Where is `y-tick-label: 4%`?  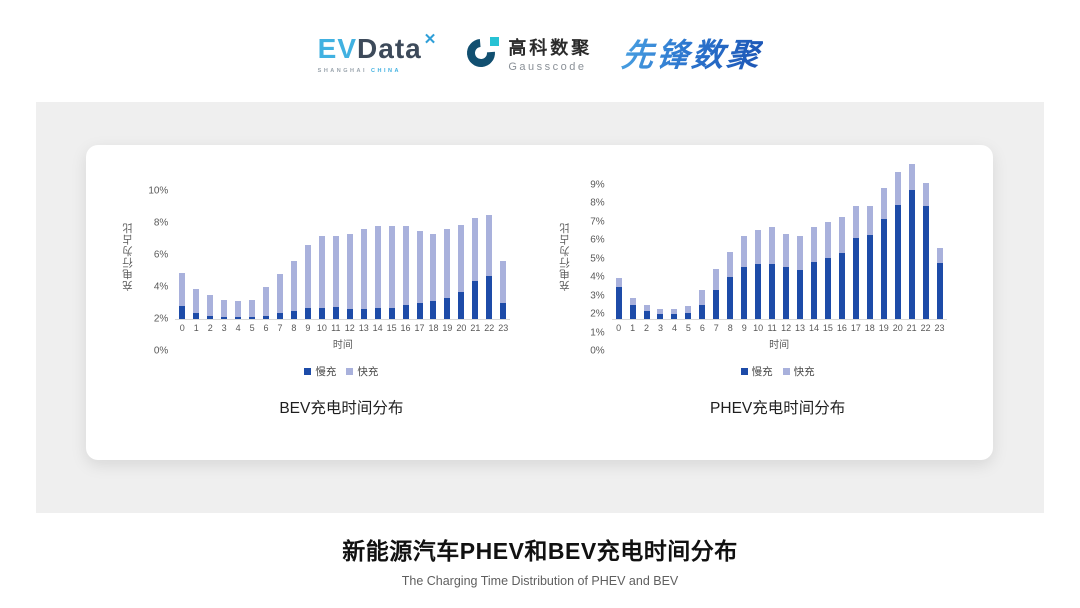
y-tick-label: 4% is located at coordinates (597, 277).